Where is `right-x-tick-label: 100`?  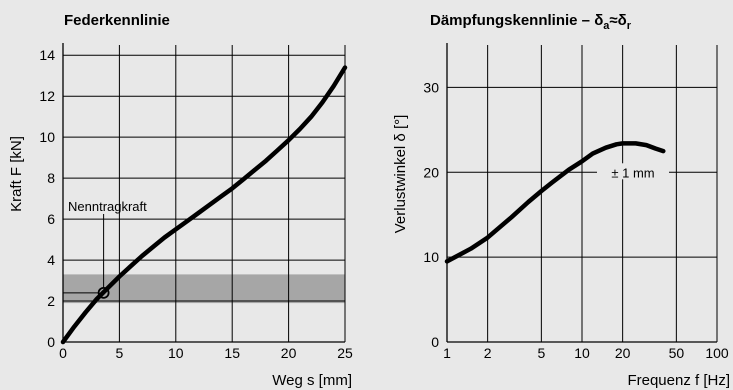
right-x-tick-label: 100 is located at coordinates (717, 353).